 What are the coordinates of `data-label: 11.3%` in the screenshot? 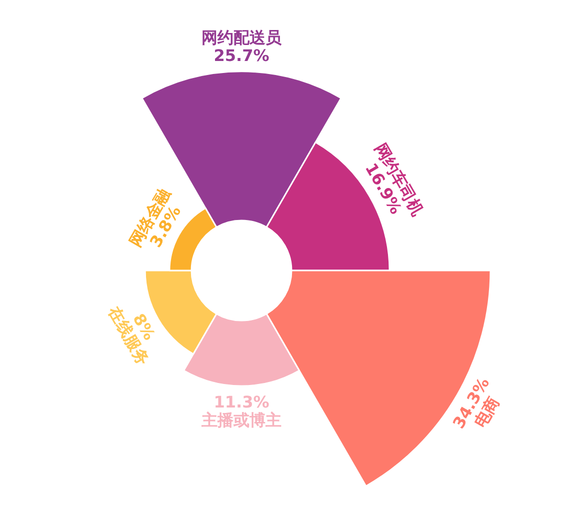 It's located at (242, 402).